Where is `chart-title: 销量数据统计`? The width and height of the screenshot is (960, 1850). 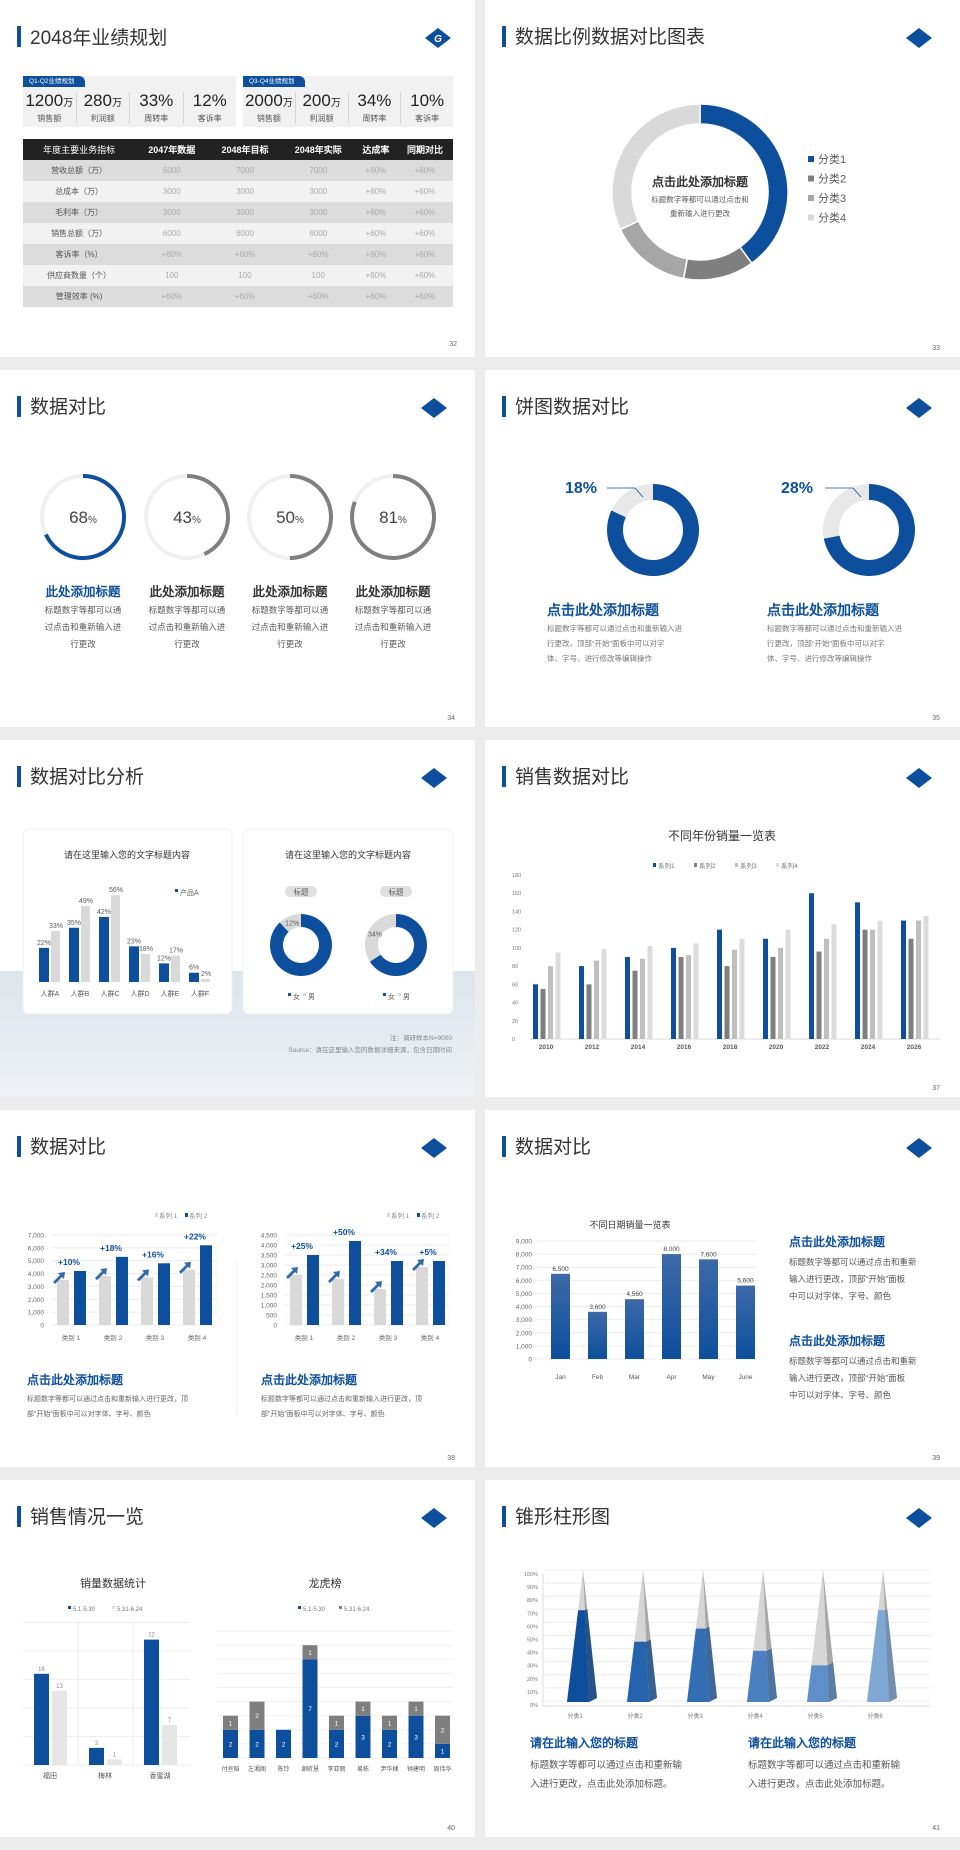 chart-title: 销量数据统计 is located at coordinates (113, 1583).